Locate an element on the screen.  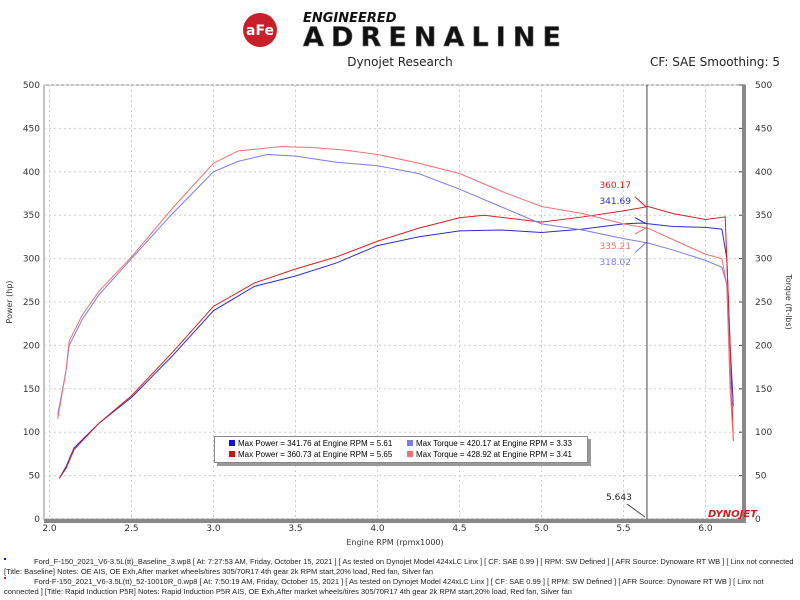
legend-item: Max Torque = 428.92 at Engine RPM = 3.41 is located at coordinates (489, 454).